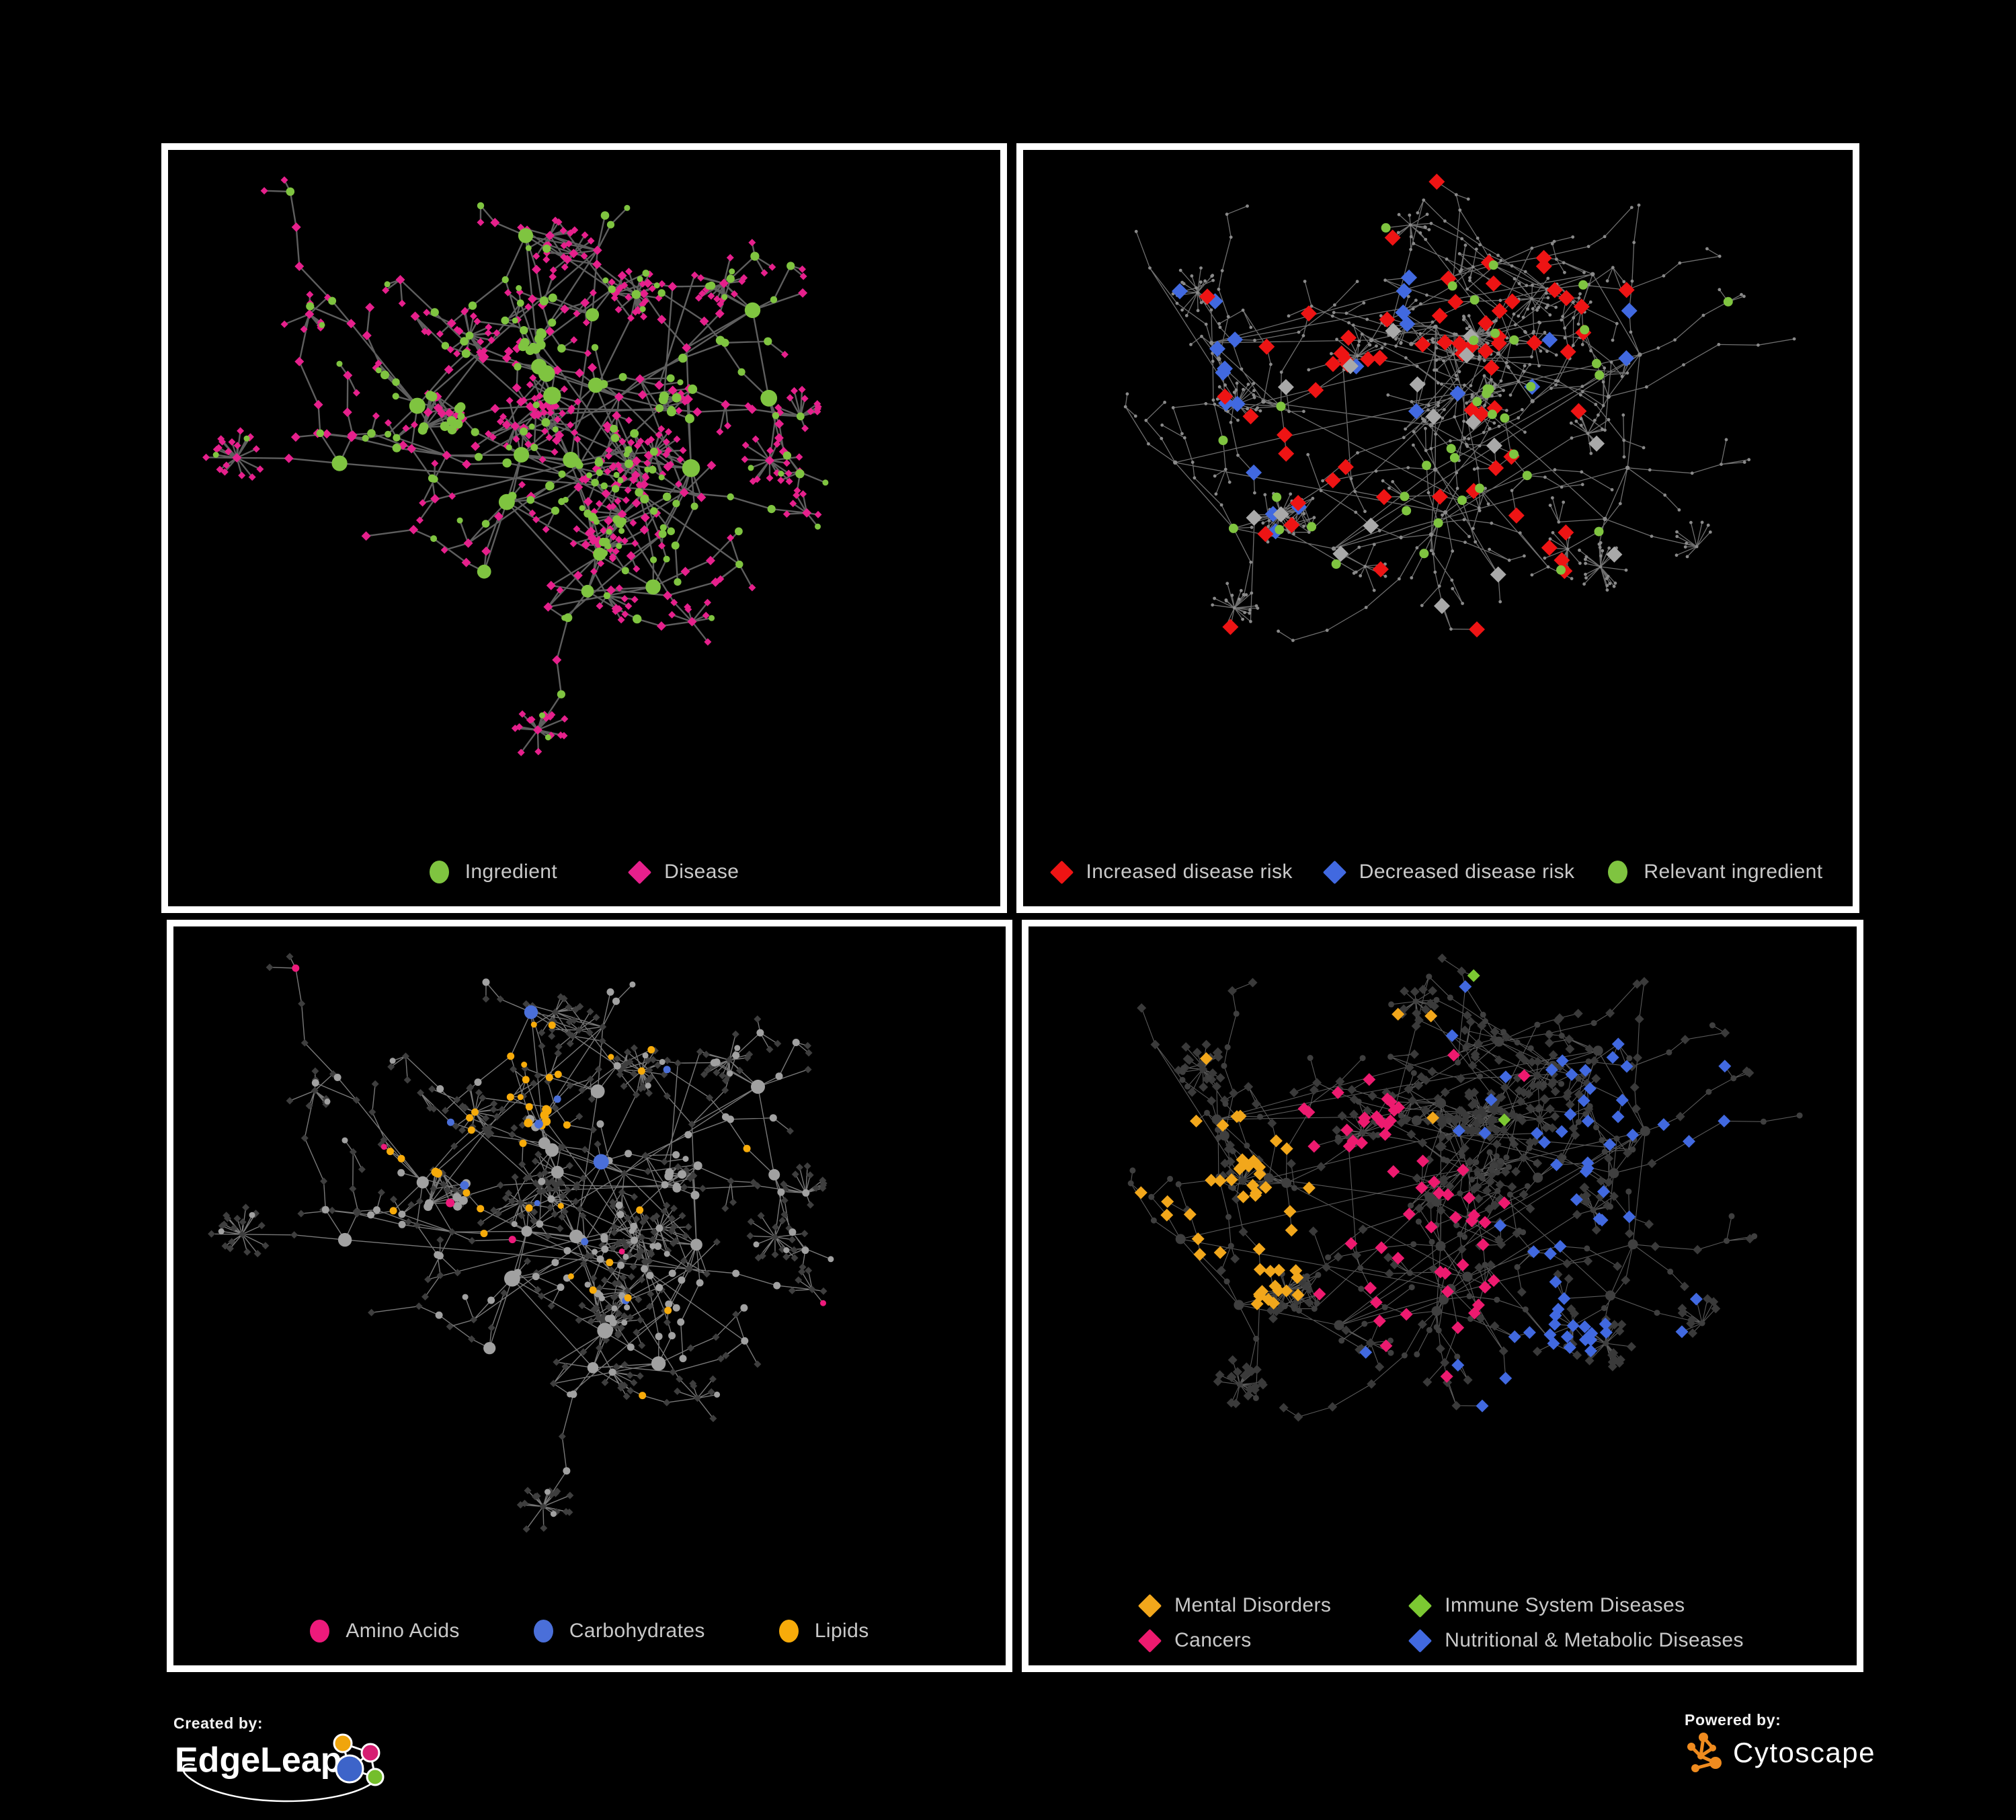 This screenshot has height=1820, width=2016. What do you see at coordinates (359, 1759) in the screenshot?
I see `edgeleap-network-icon` at bounding box center [359, 1759].